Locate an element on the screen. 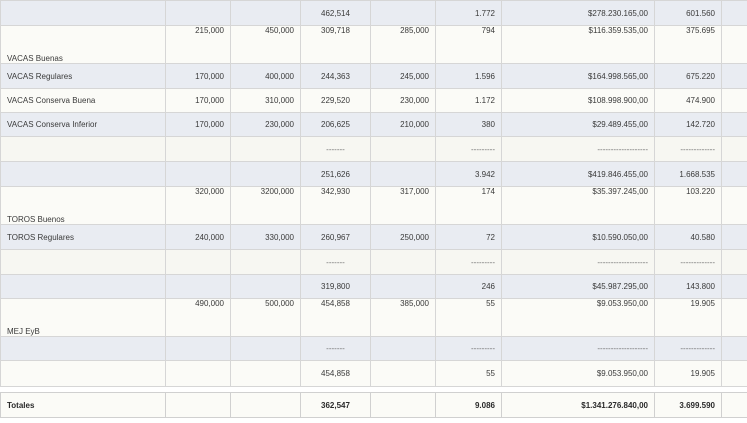 The height and width of the screenshot is (423, 747). table-cell: 500,000 is located at coordinates (265, 317).